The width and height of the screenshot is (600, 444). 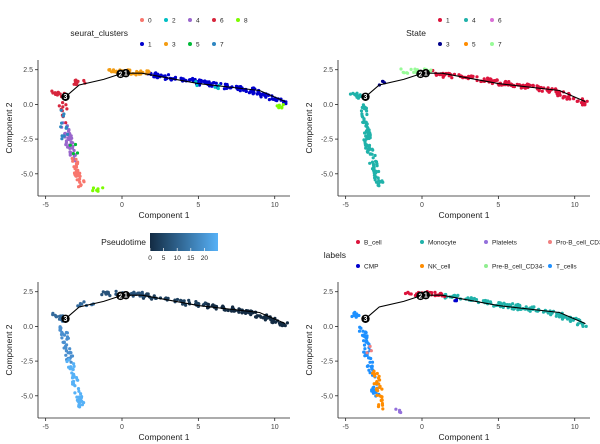 I want to click on colorbar, so click(x=184, y=242).